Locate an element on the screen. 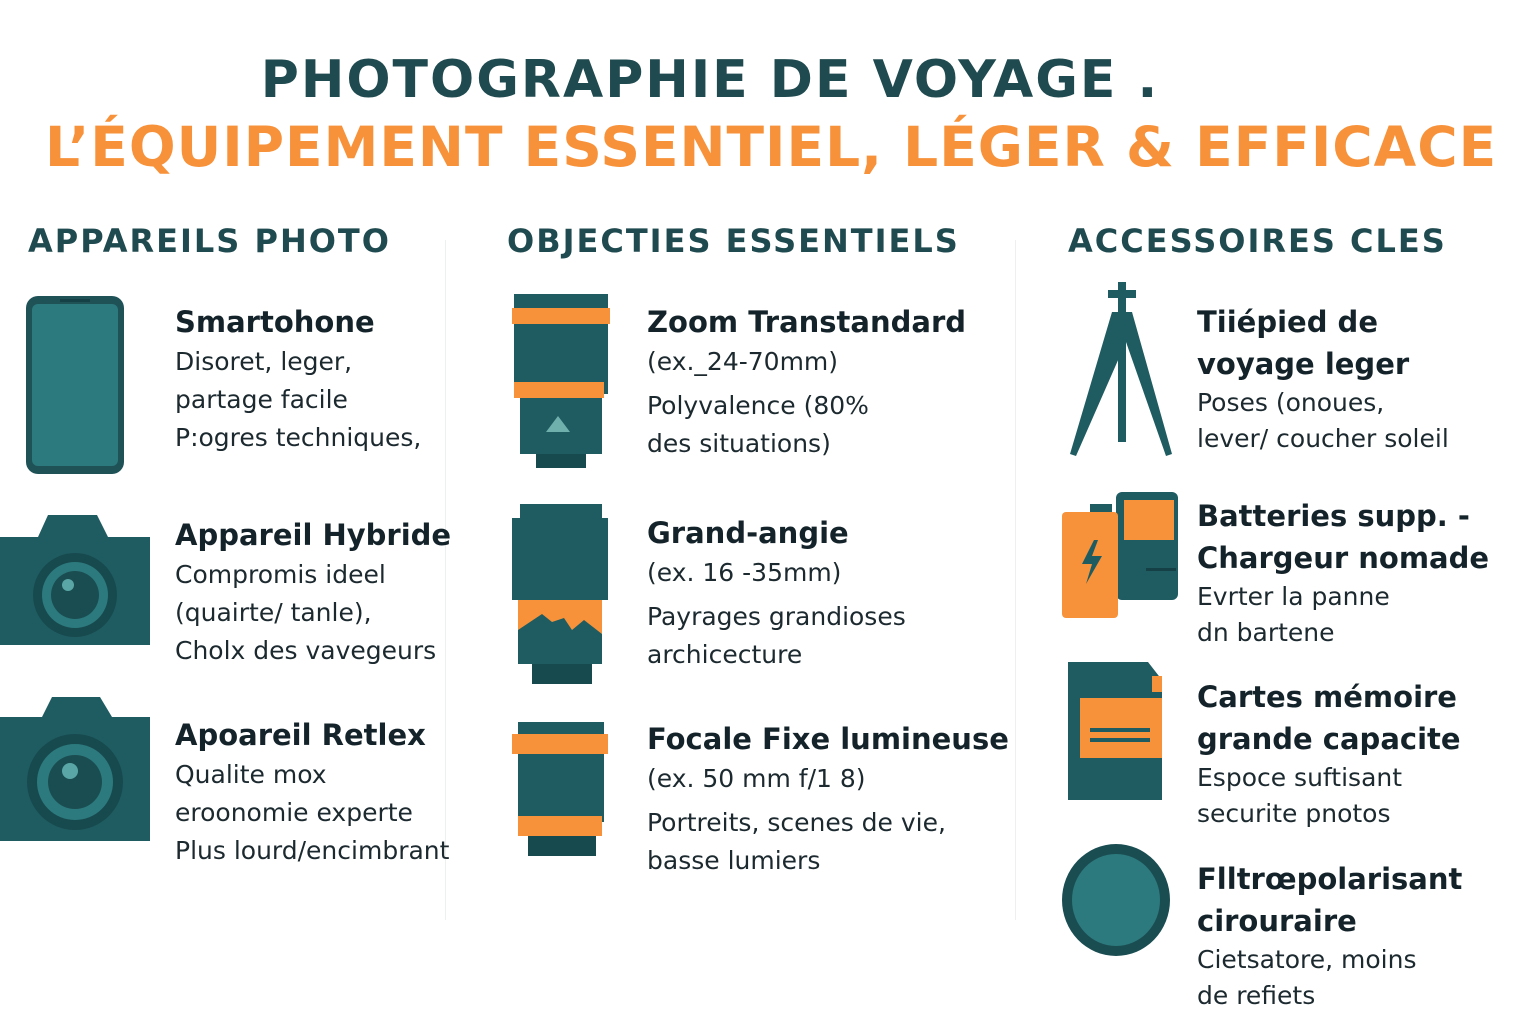 This screenshot has height=1024, width=1536. mirrorless-camera-icon is located at coordinates (75, 580).